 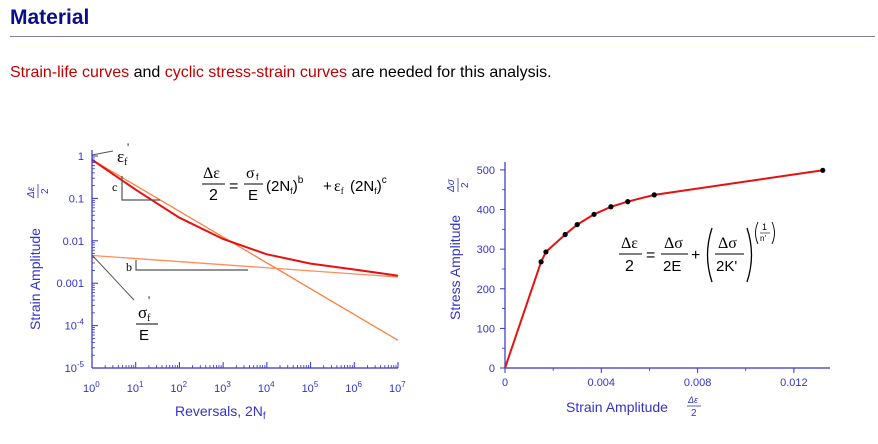 I want to click on strain-life-equation: Δε 2 = σ f E (2Nf)b + εf (2Nf)c, so click(x=294, y=184).